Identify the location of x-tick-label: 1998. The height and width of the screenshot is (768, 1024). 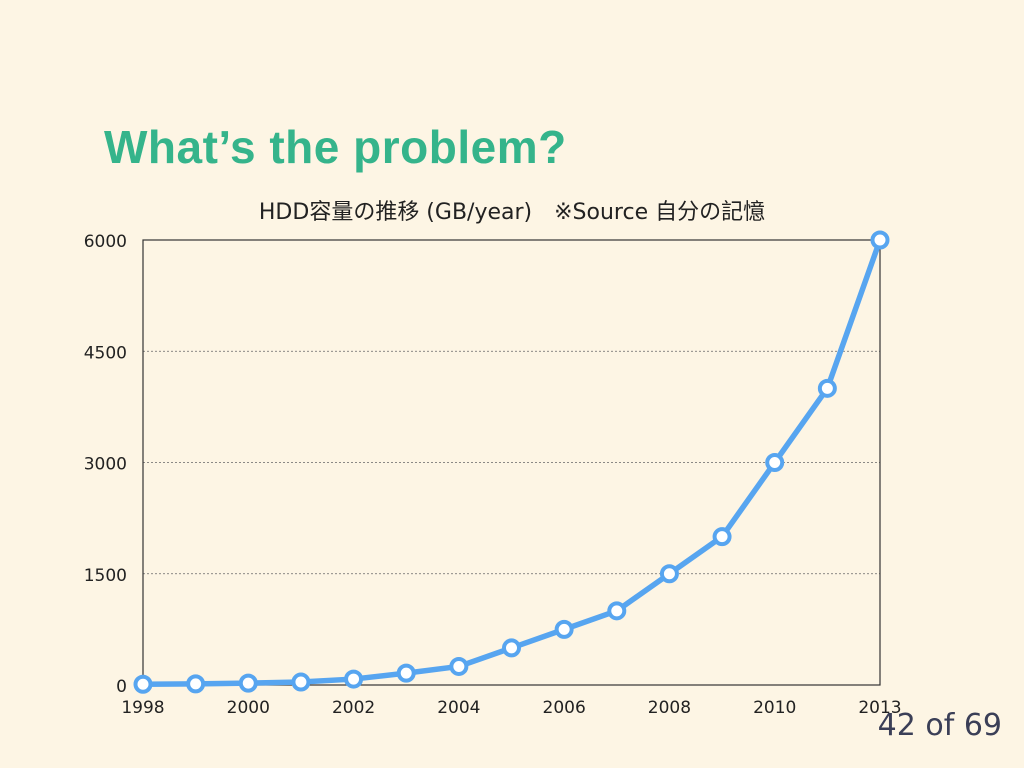
(142, 708).